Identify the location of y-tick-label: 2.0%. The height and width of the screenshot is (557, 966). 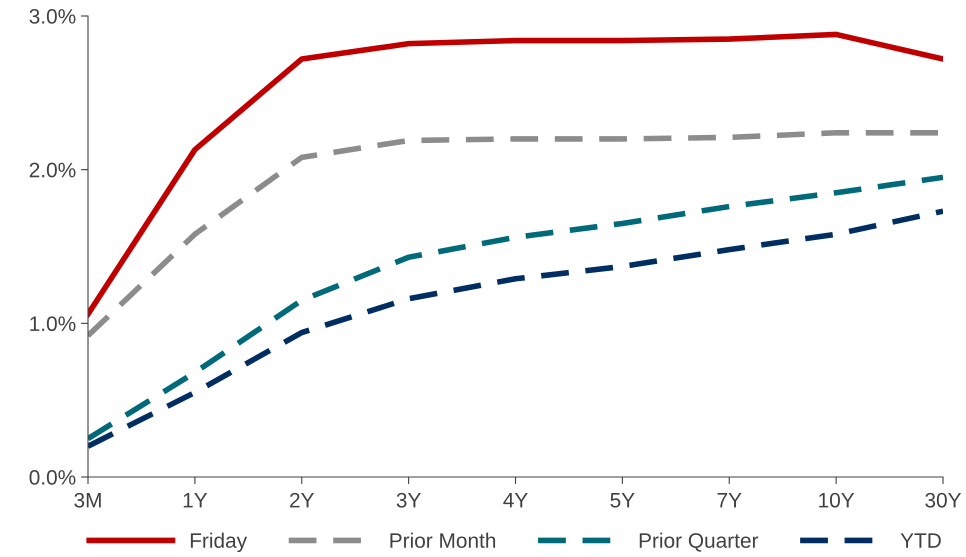
(53, 170).